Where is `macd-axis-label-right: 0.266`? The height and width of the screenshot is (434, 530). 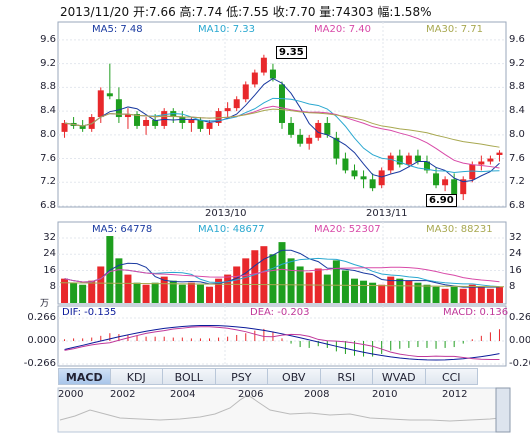
macd-axis-label-right: 0.266 is located at coordinates (519, 317).